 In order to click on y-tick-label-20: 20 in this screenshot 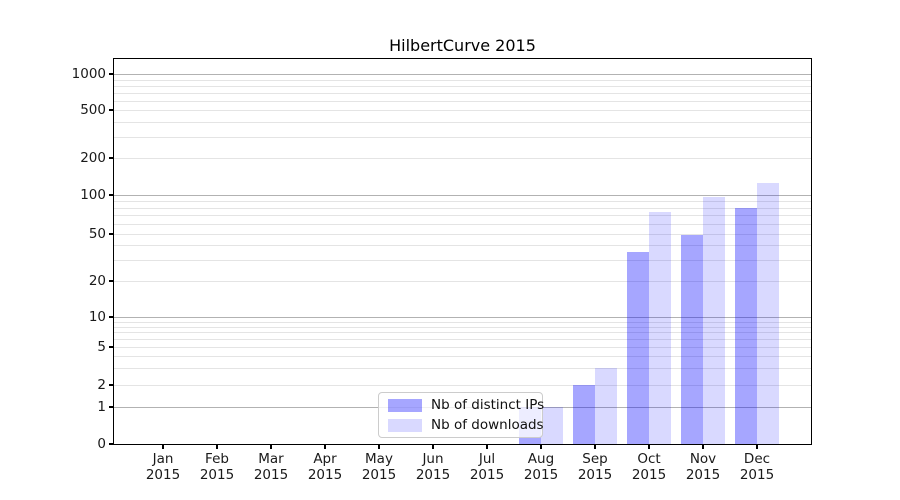, I will do `click(97, 281)`.